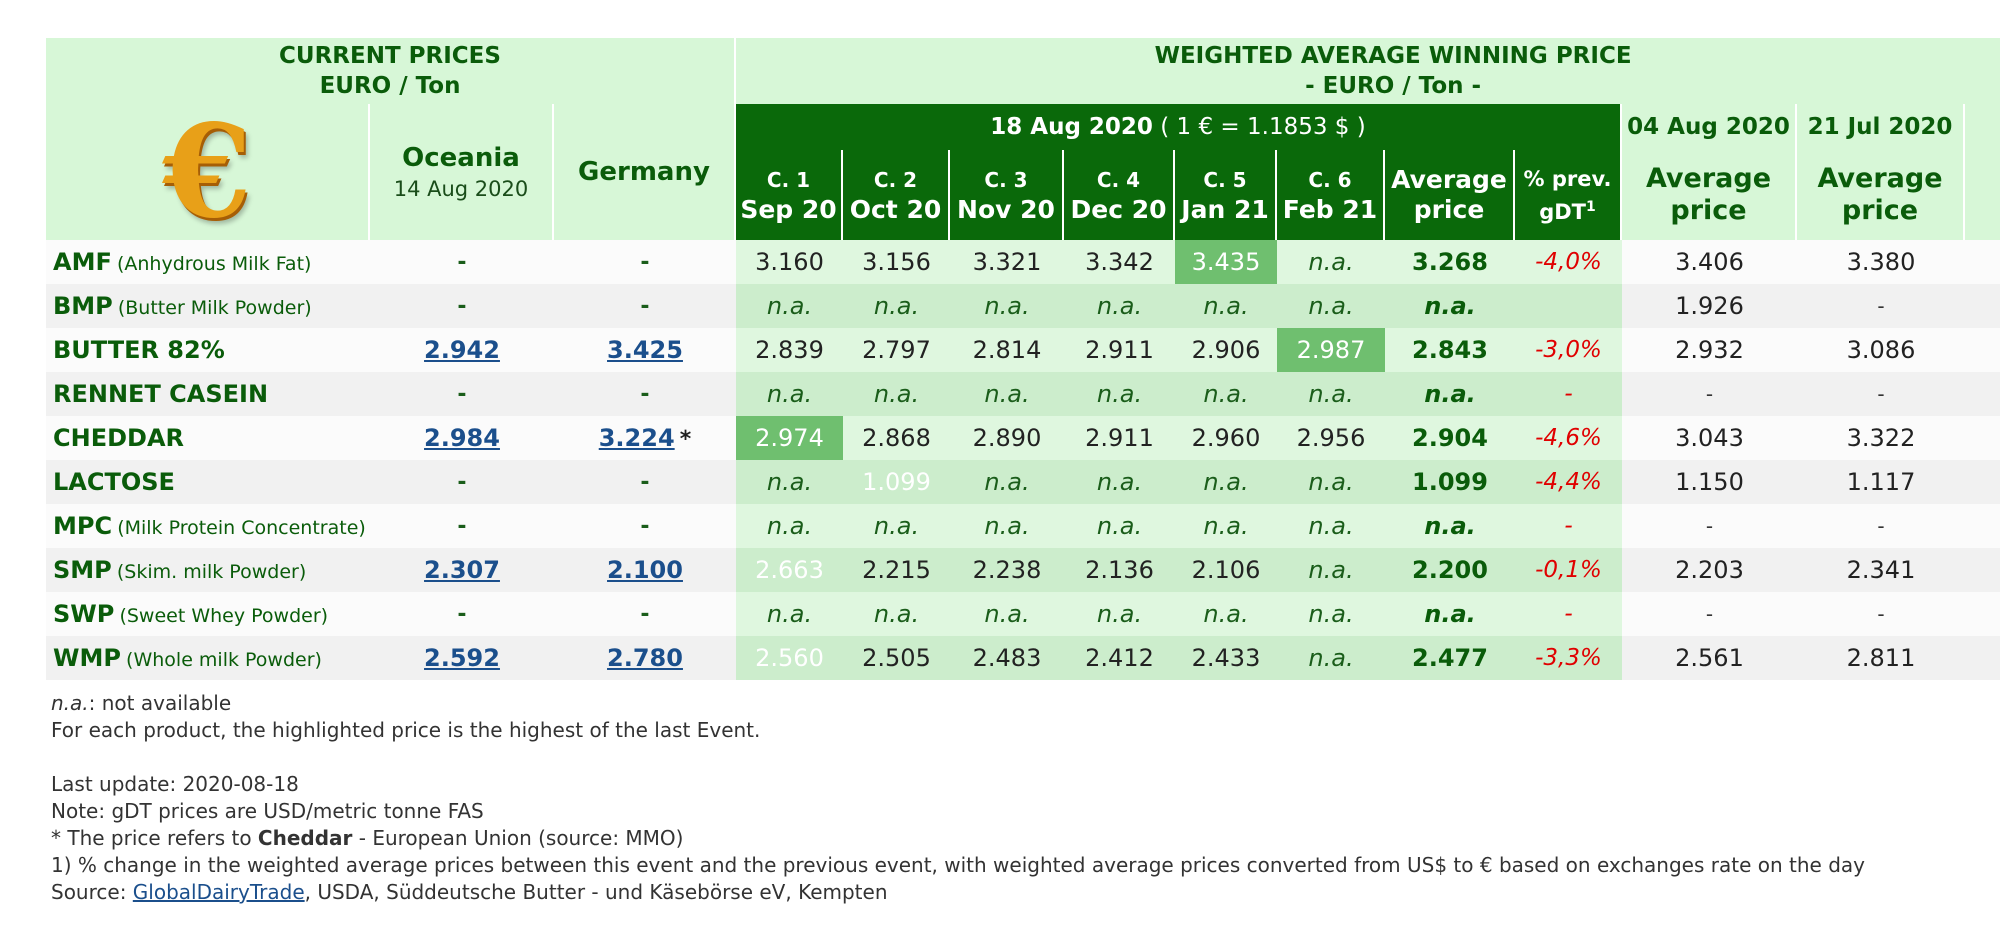  Describe the element at coordinates (789, 350) in the screenshot. I see `contract-price: 2.839` at that location.